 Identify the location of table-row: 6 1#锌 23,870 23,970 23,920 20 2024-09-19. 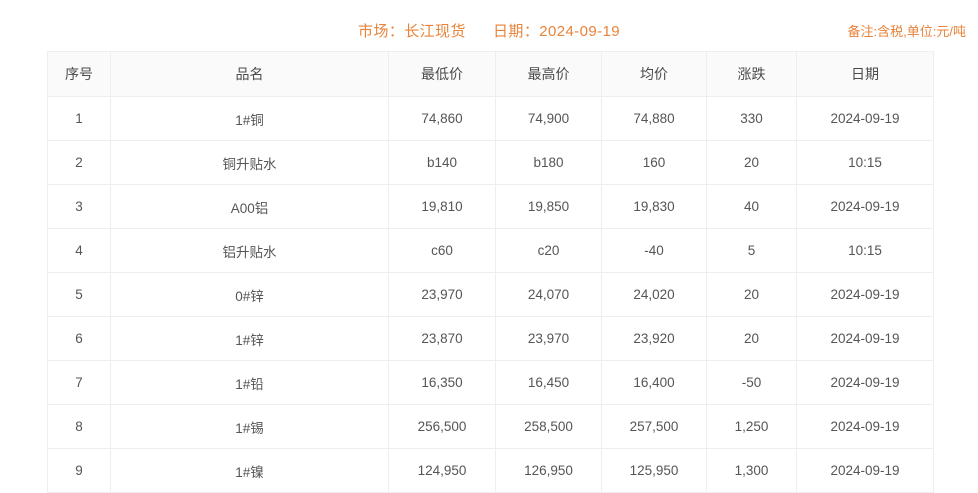
(490, 338).